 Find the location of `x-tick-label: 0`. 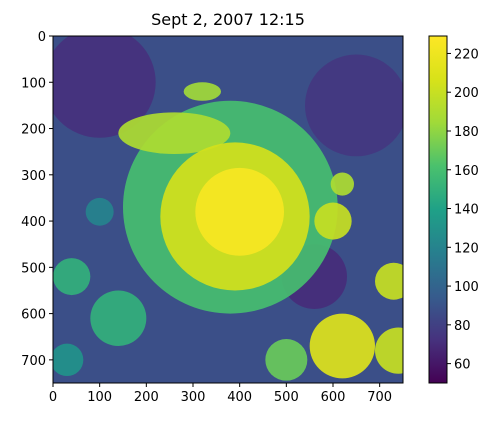

x-tick-label: 0 is located at coordinates (53, 397).